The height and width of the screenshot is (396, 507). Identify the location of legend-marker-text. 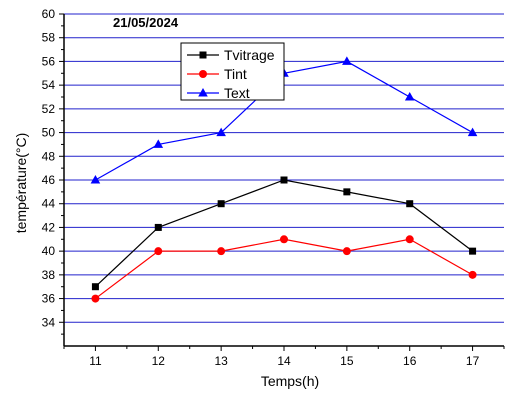
(203, 92).